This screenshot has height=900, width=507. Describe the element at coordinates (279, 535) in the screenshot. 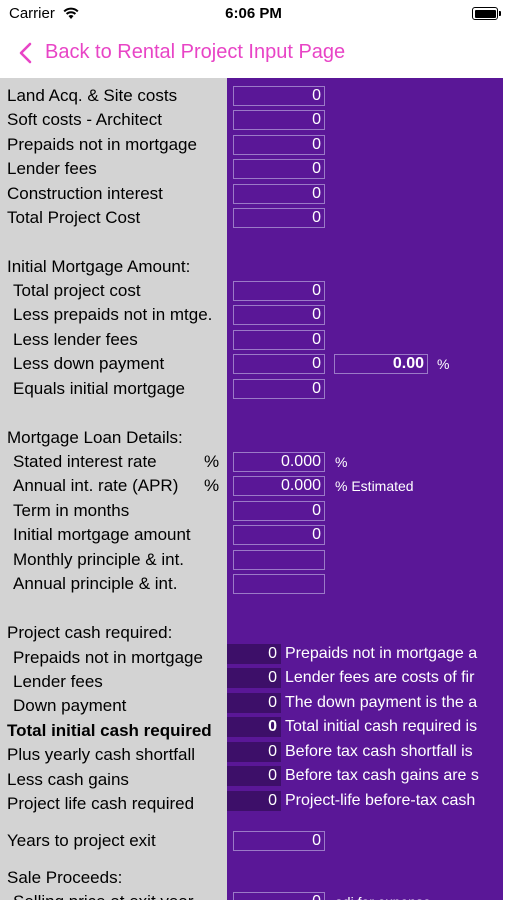

I see `initial-mortgage-amount-field: 0` at that location.